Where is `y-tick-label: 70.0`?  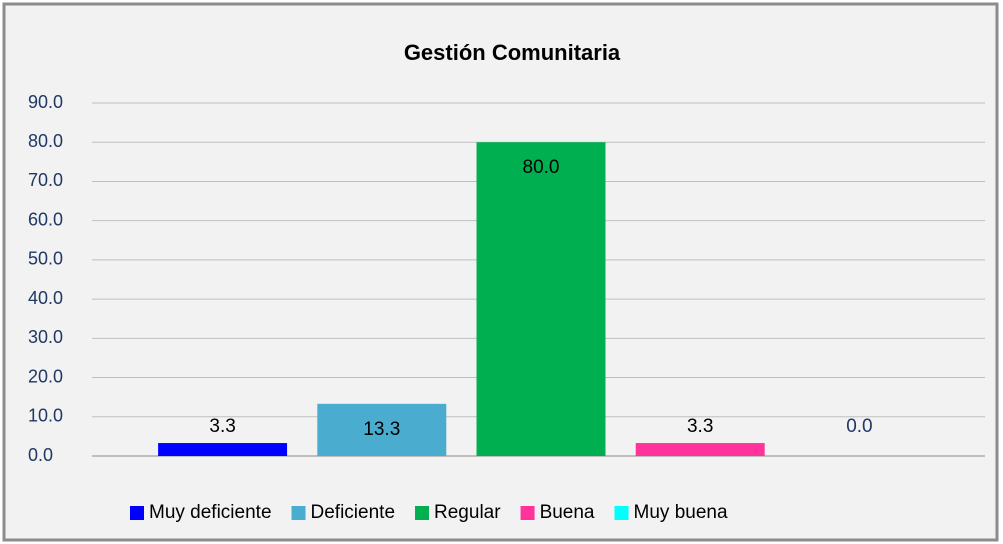
y-tick-label: 70.0 is located at coordinates (45, 180).